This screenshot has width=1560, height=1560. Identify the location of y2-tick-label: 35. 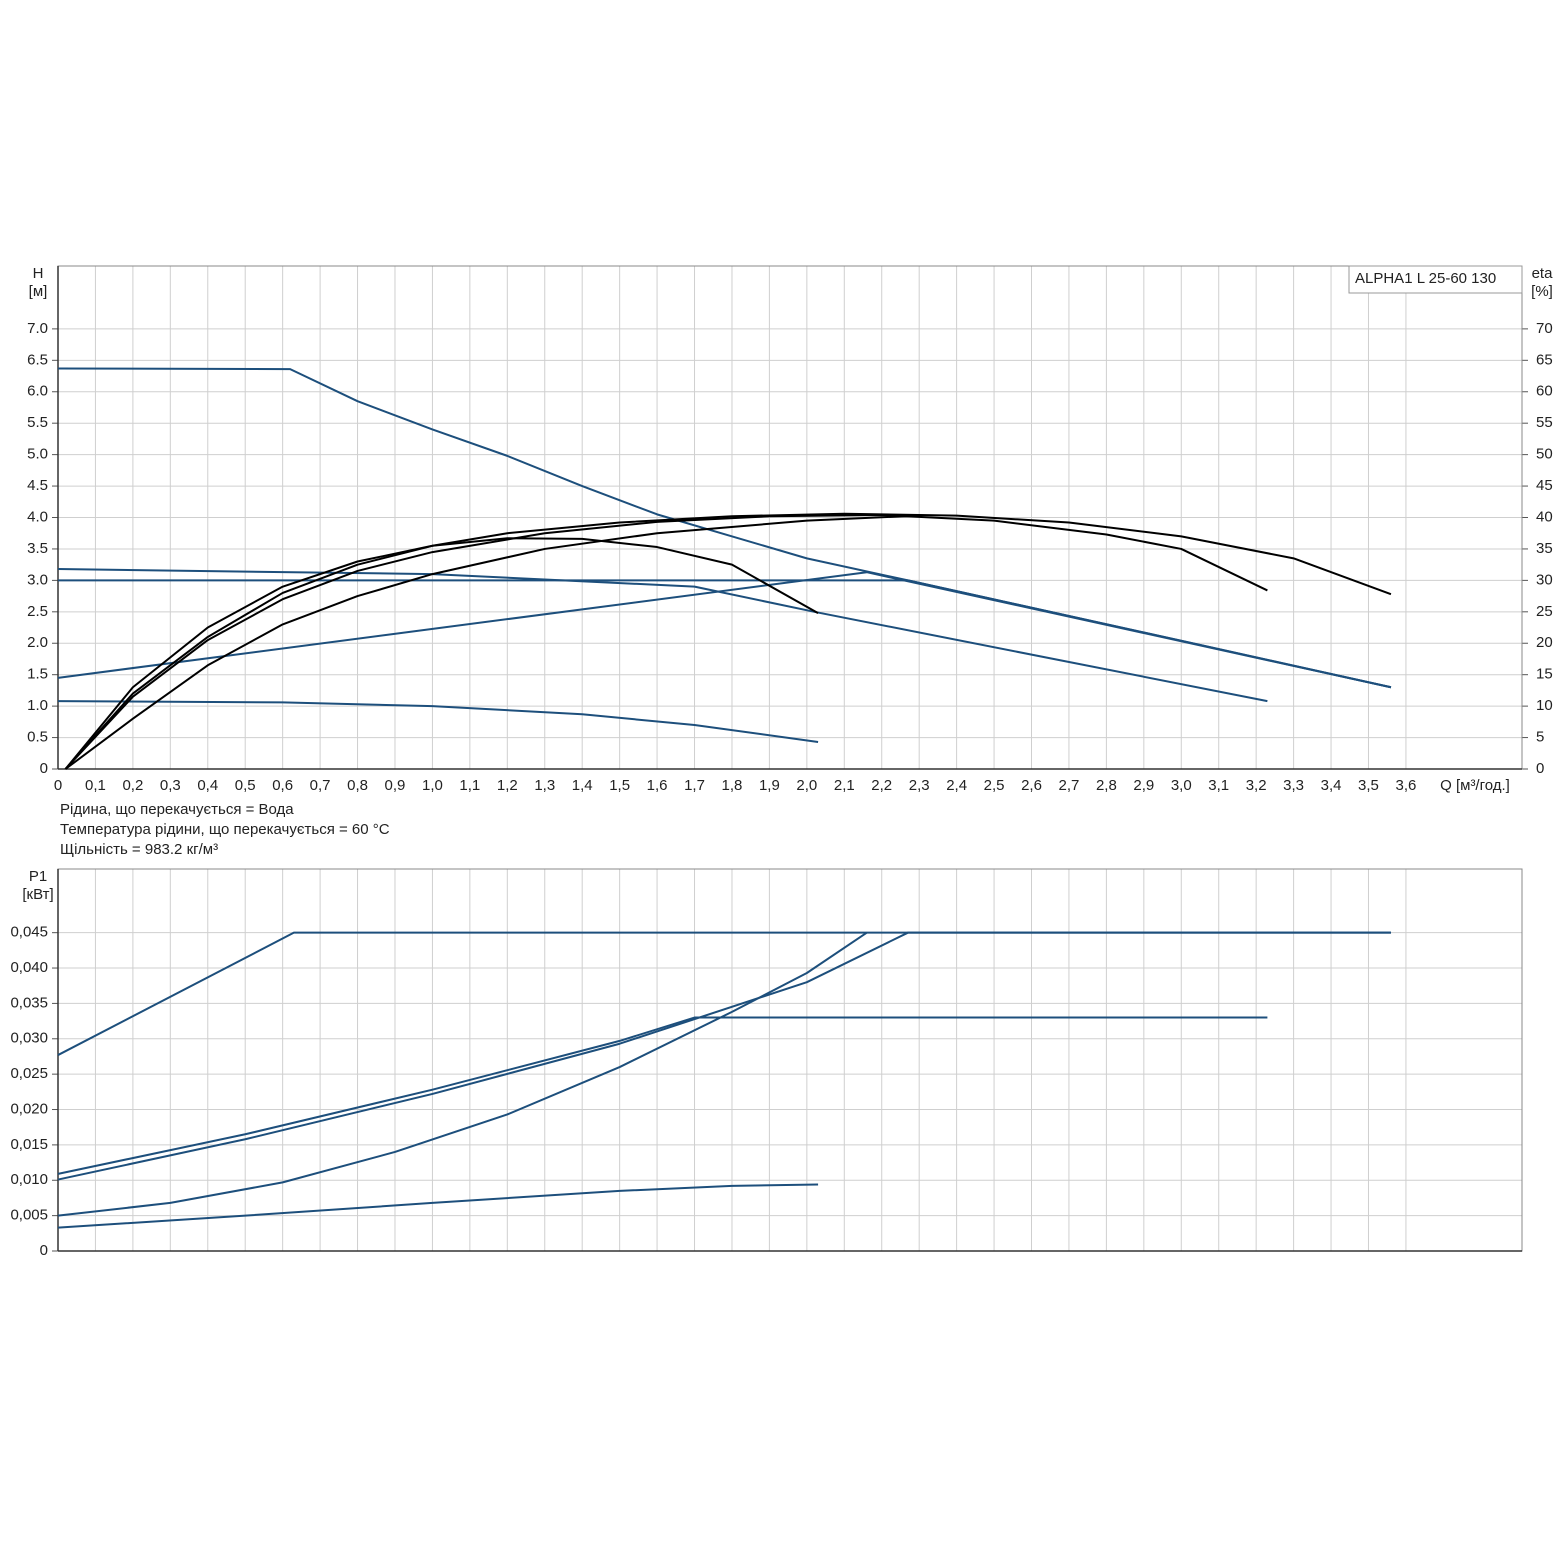
(1544, 548).